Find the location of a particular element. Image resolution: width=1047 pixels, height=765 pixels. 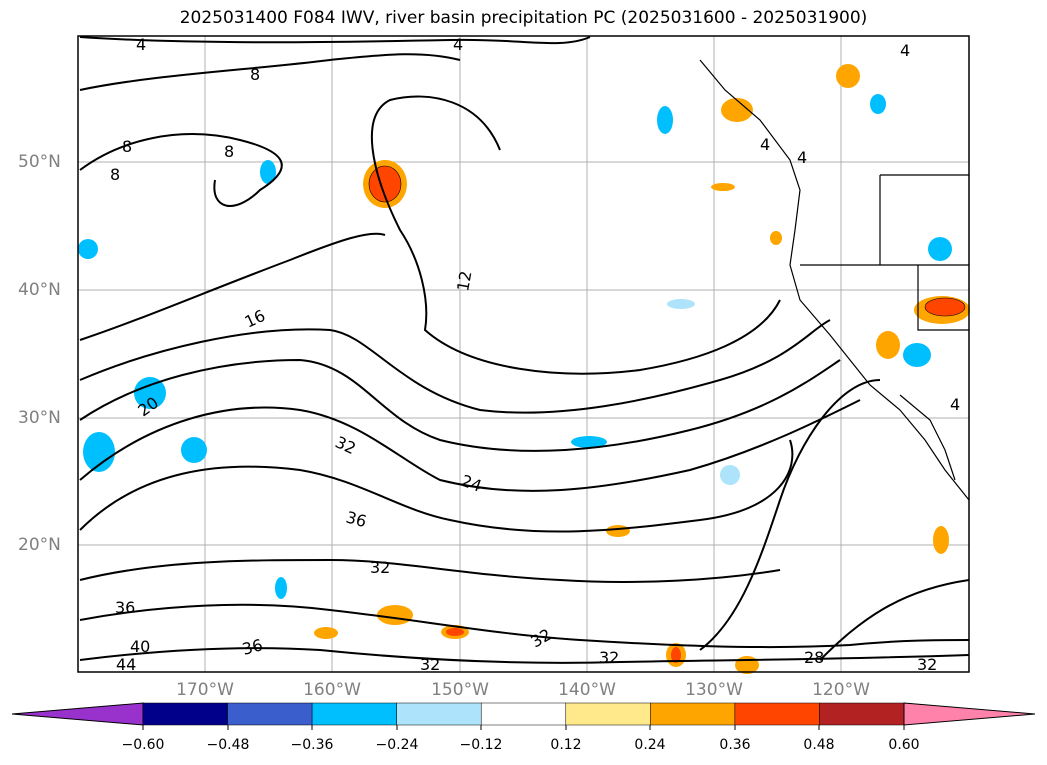

colorbar-ticks is located at coordinates (523, 727).